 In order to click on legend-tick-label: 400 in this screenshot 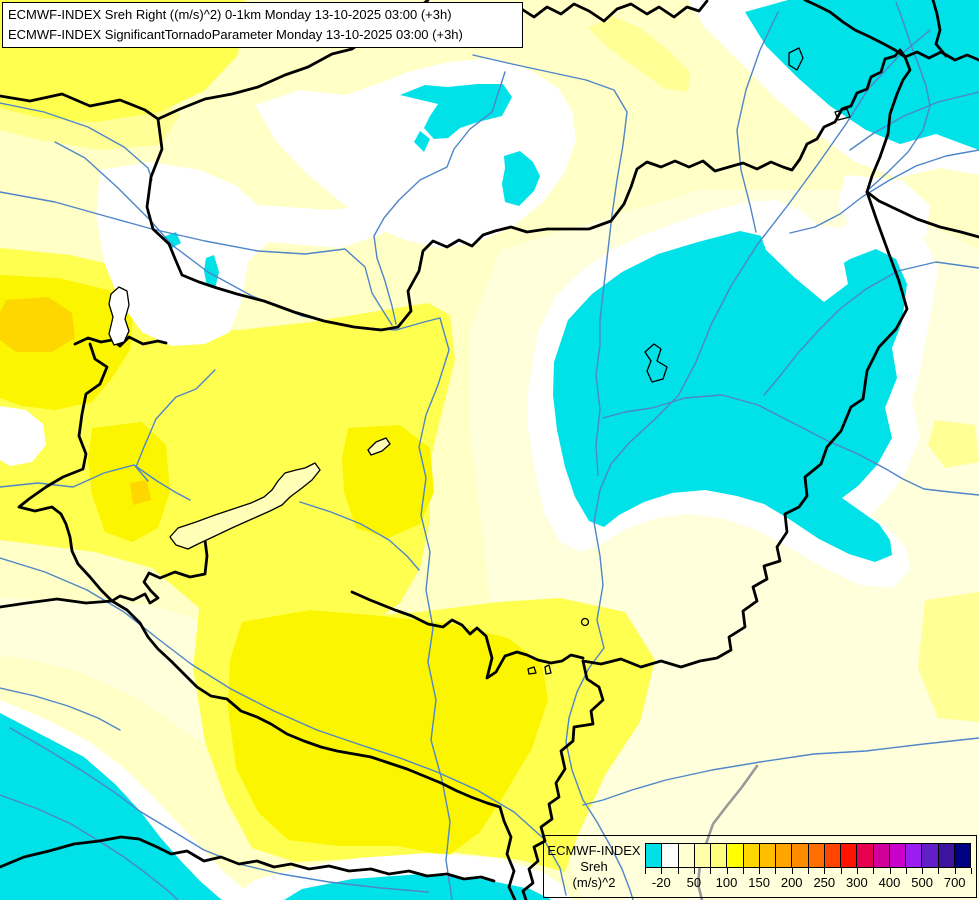, I will do `click(889, 882)`.